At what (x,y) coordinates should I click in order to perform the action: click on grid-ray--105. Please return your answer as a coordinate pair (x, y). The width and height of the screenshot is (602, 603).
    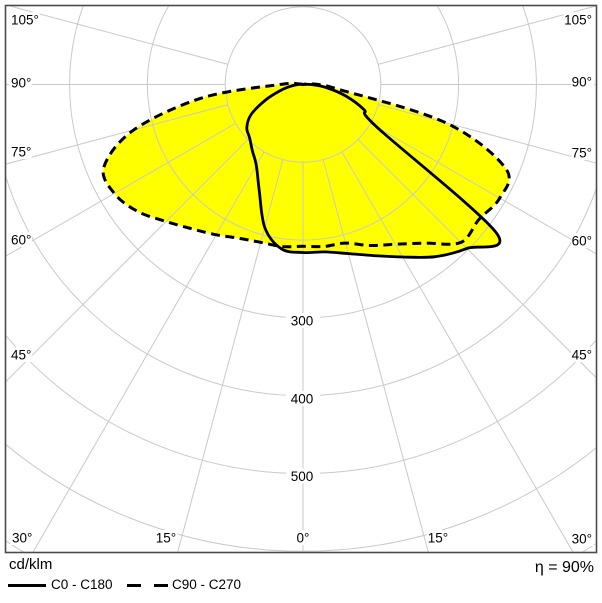
    Looking at the image, I should click on (119, 35).